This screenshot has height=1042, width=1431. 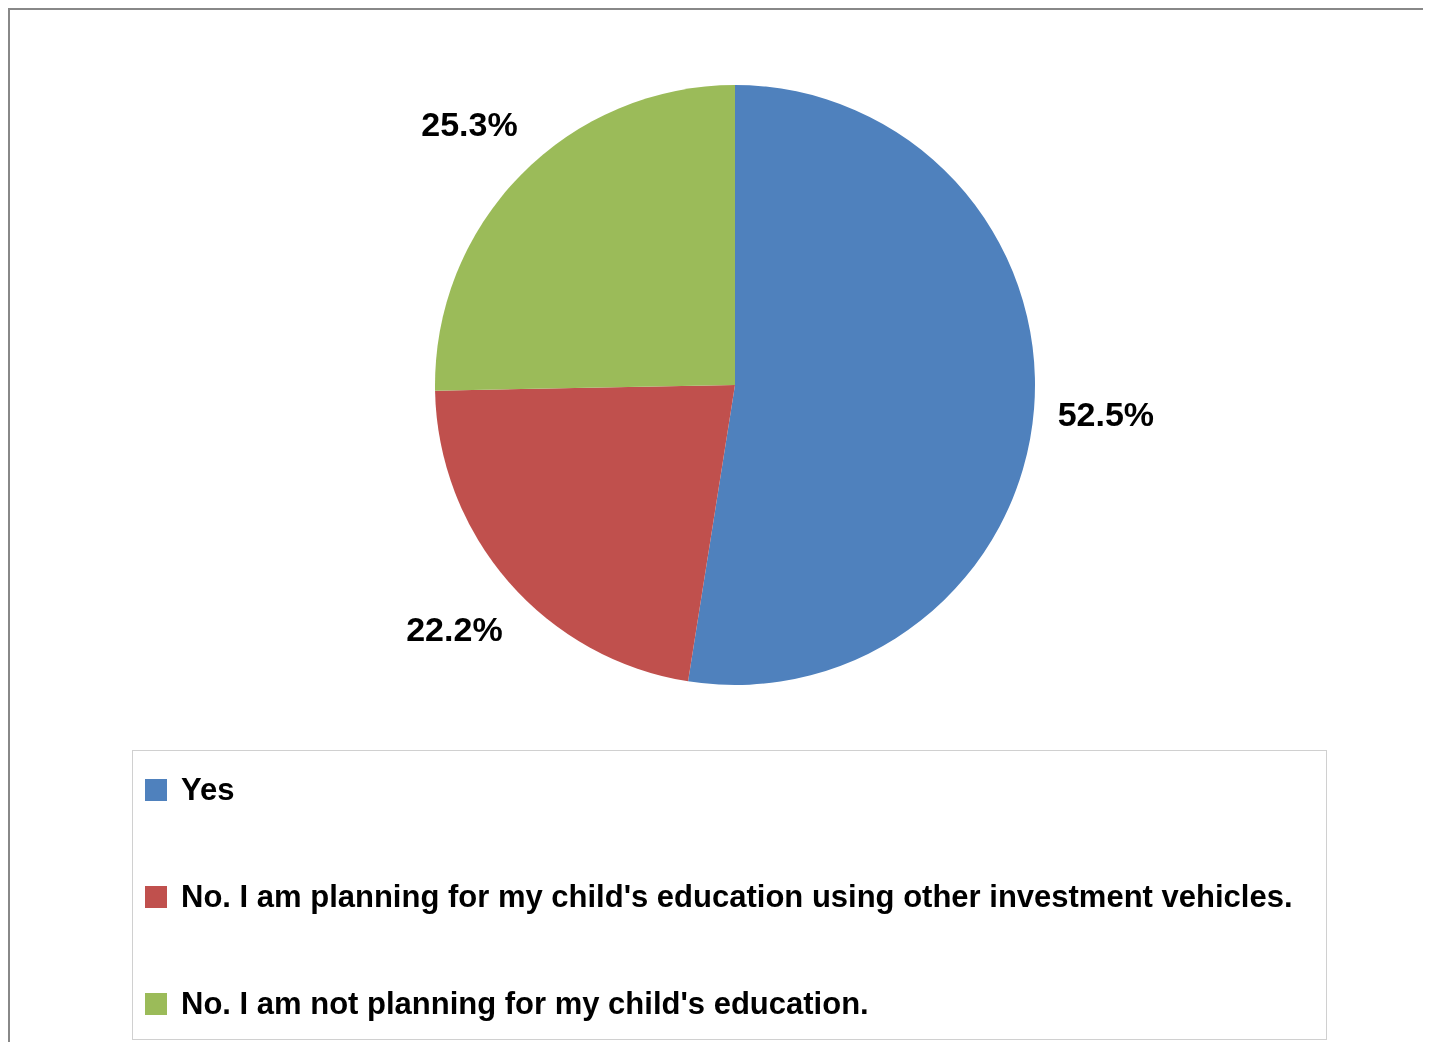 I want to click on legend-label: Yes, so click(x=208, y=790).